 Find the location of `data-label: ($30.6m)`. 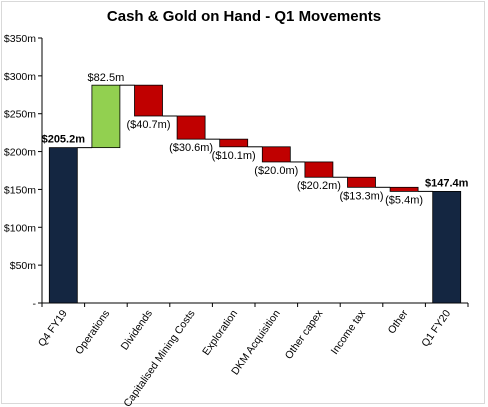

data-label: ($30.6m) is located at coordinates (191, 148).